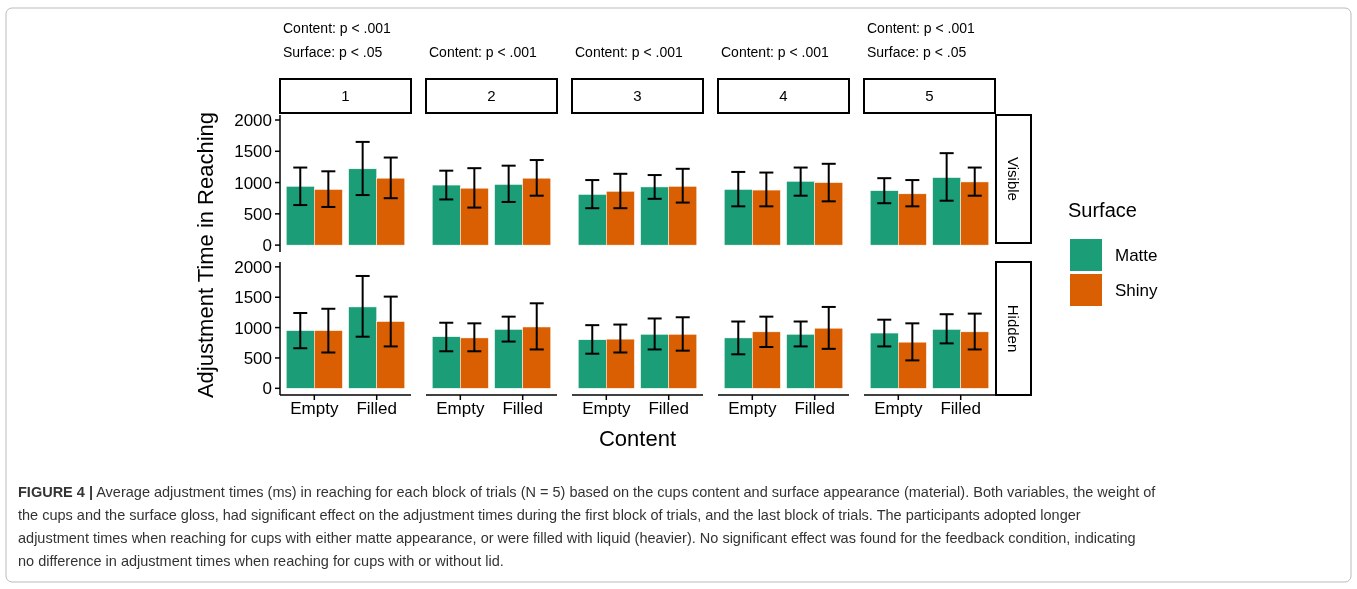  I want to click on y2-axis-title: Hidden, so click(1013, 328).